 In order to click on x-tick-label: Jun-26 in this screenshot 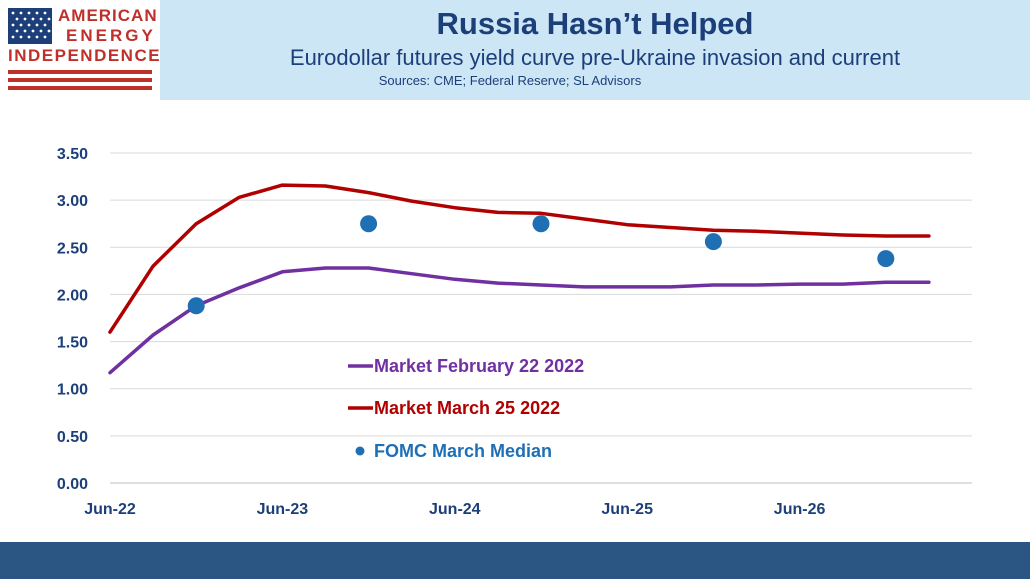, I will do `click(800, 509)`.